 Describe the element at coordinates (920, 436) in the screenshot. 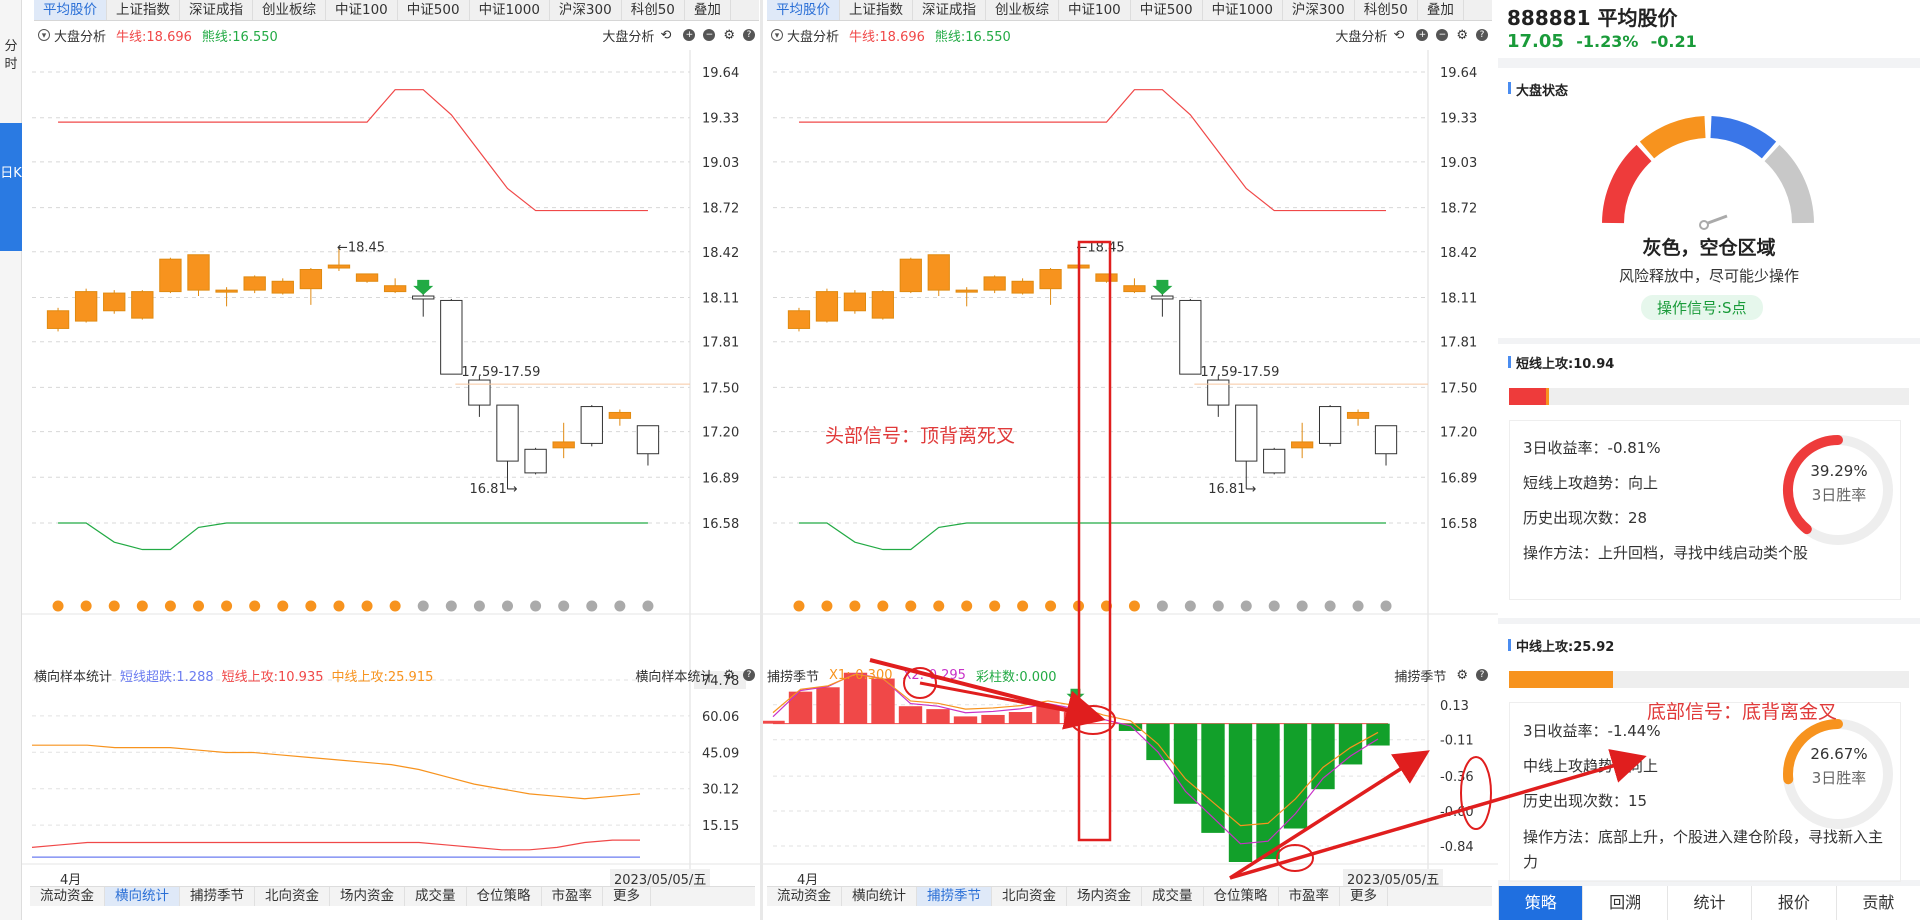

I see `annotation-top-signal: 头部信号：顶背离死叉` at that location.